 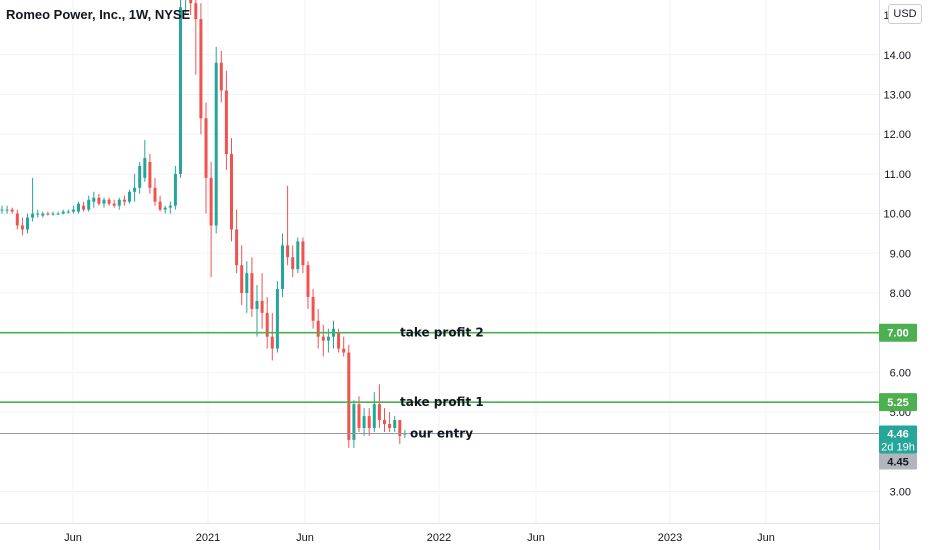 What do you see at coordinates (898, 448) in the screenshot?
I see `bar-countdown: 2d 19h` at bounding box center [898, 448].